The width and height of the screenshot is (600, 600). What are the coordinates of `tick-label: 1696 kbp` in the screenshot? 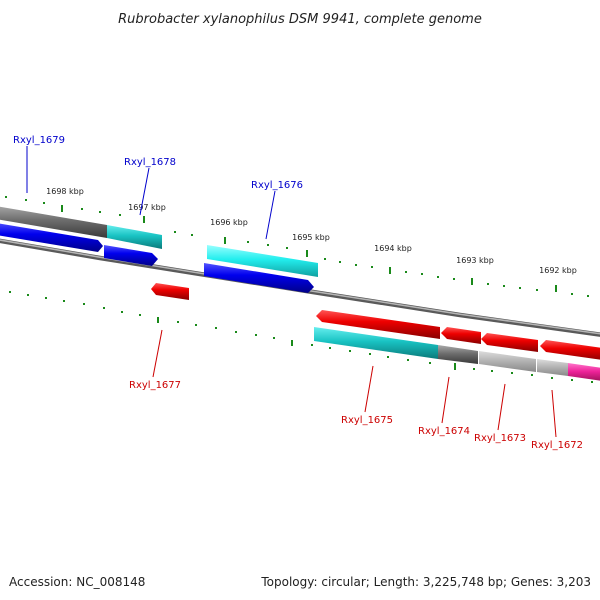 It's located at (229, 222).